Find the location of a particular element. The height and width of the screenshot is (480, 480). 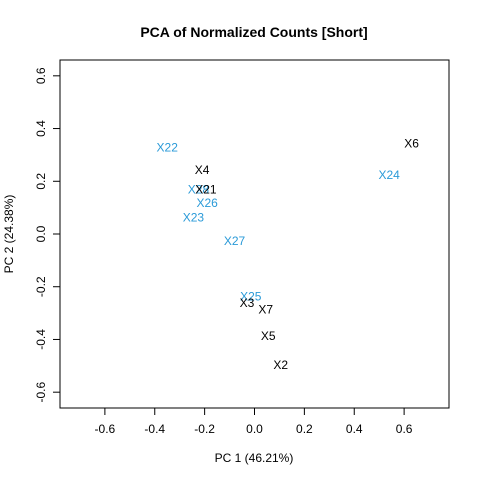

x-axis: -0.6 -0.4 -0.2 0.0 0.2 0.4 0.6 is located at coordinates (254, 422).